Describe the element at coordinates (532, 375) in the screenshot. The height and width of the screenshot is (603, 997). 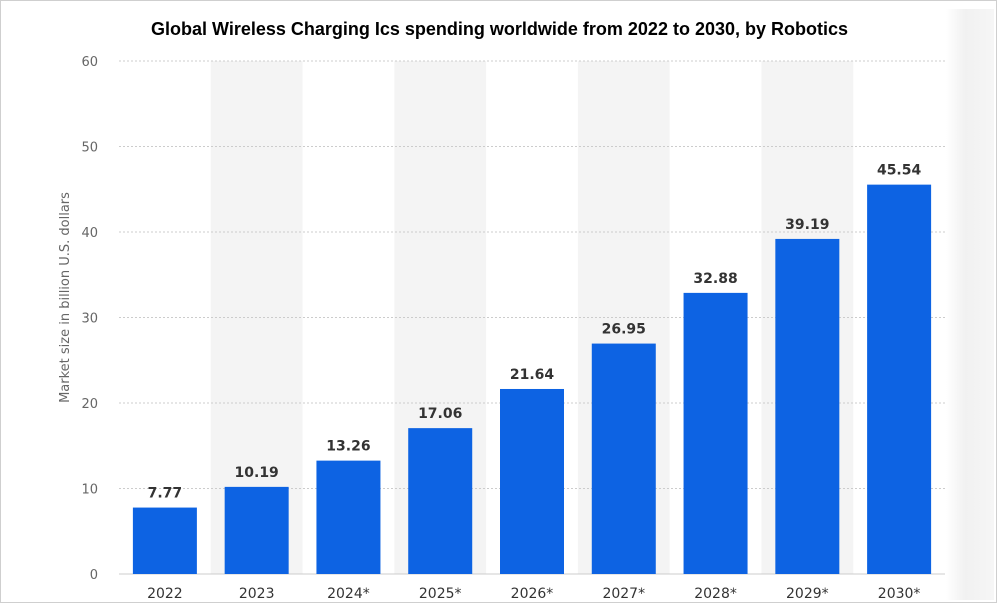
I see `data-label: 21.64` at that location.